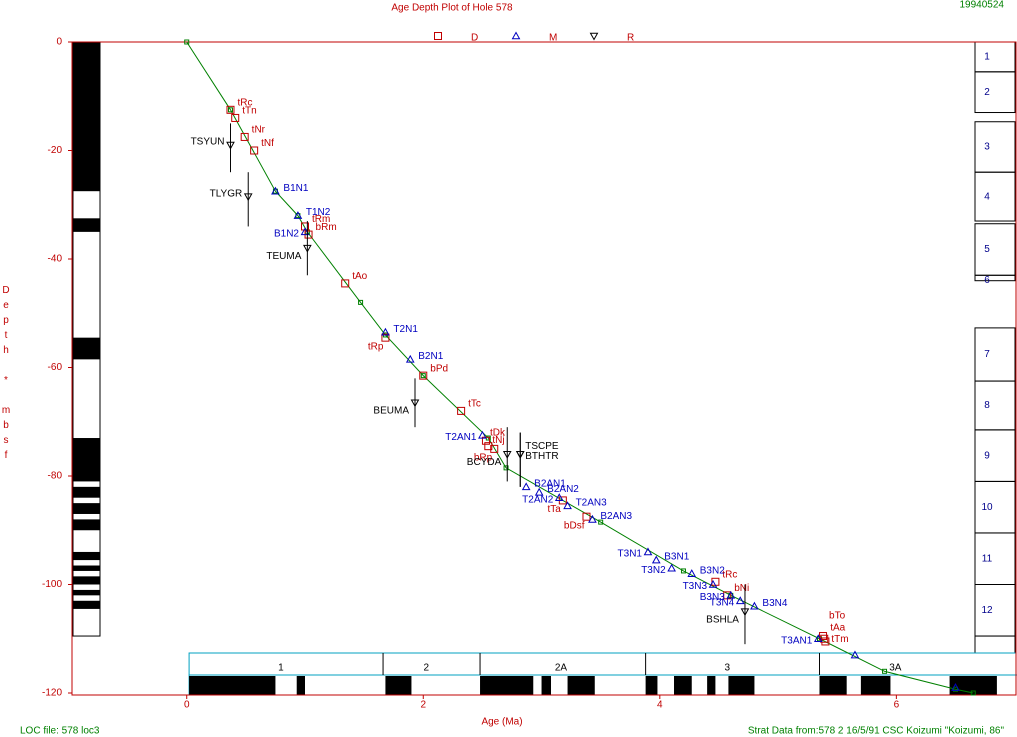  Describe the element at coordinates (797, 640) in the screenshot. I see `datum-label: T3AN1` at that location.